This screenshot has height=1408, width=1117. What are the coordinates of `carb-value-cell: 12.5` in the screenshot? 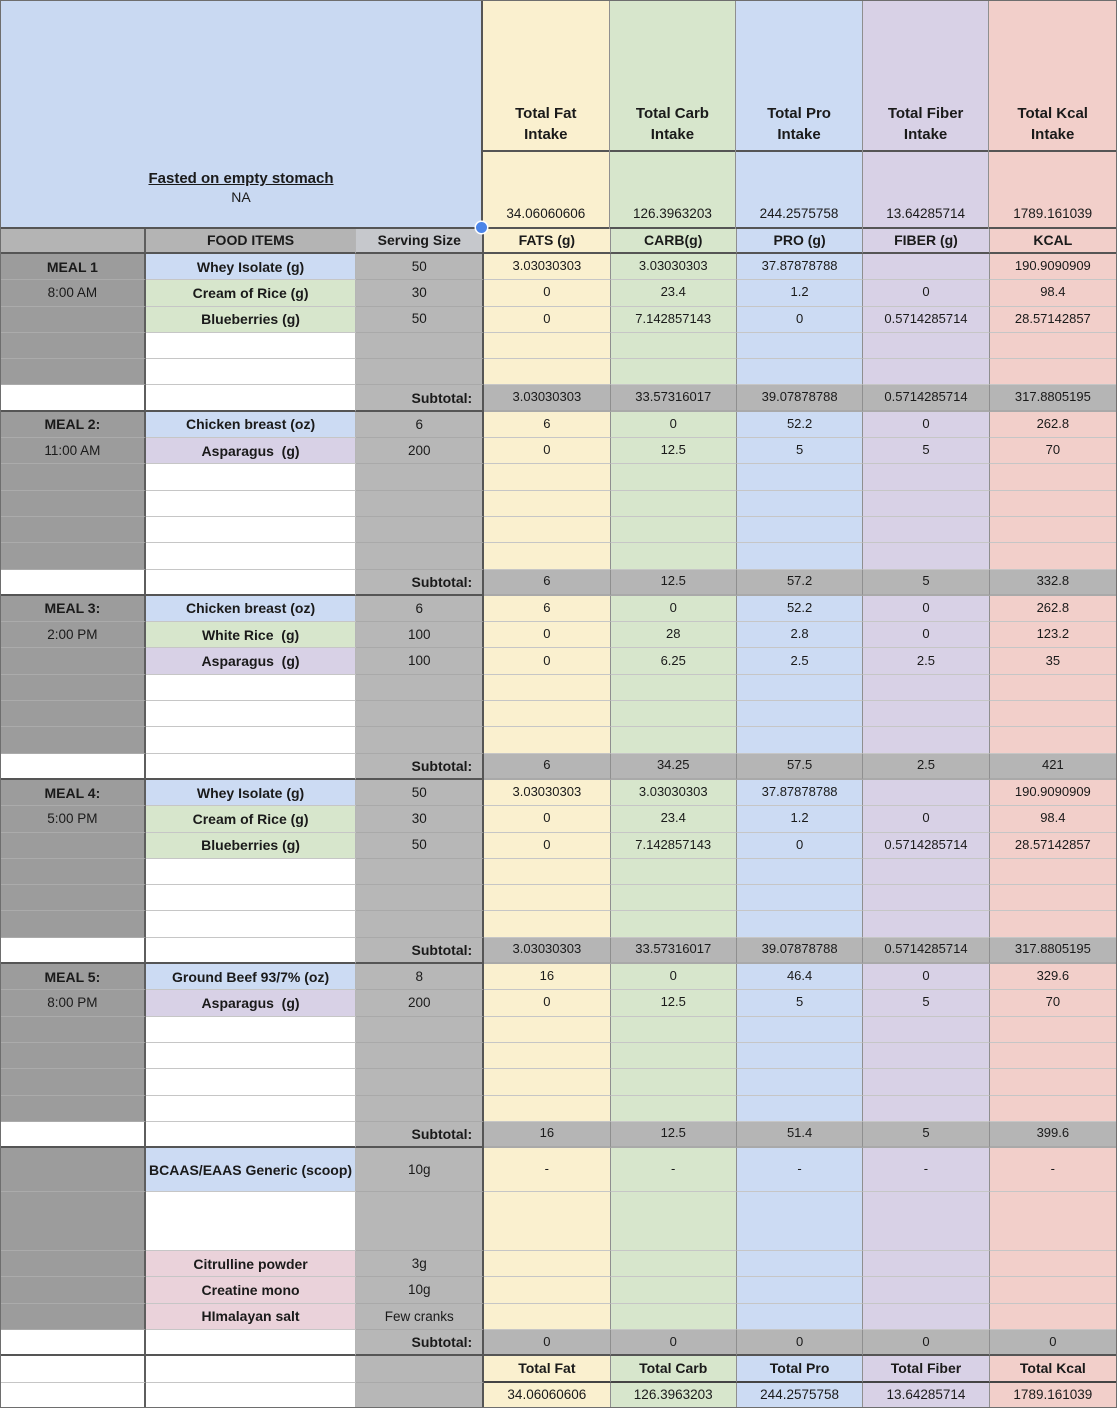 It's located at (673, 1003).